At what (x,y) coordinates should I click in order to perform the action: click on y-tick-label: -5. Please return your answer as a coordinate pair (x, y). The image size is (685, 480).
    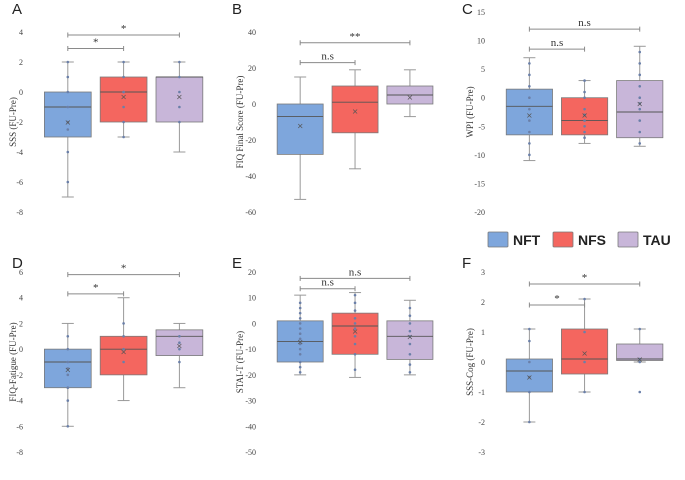
    Looking at the image, I should click on (481, 126).